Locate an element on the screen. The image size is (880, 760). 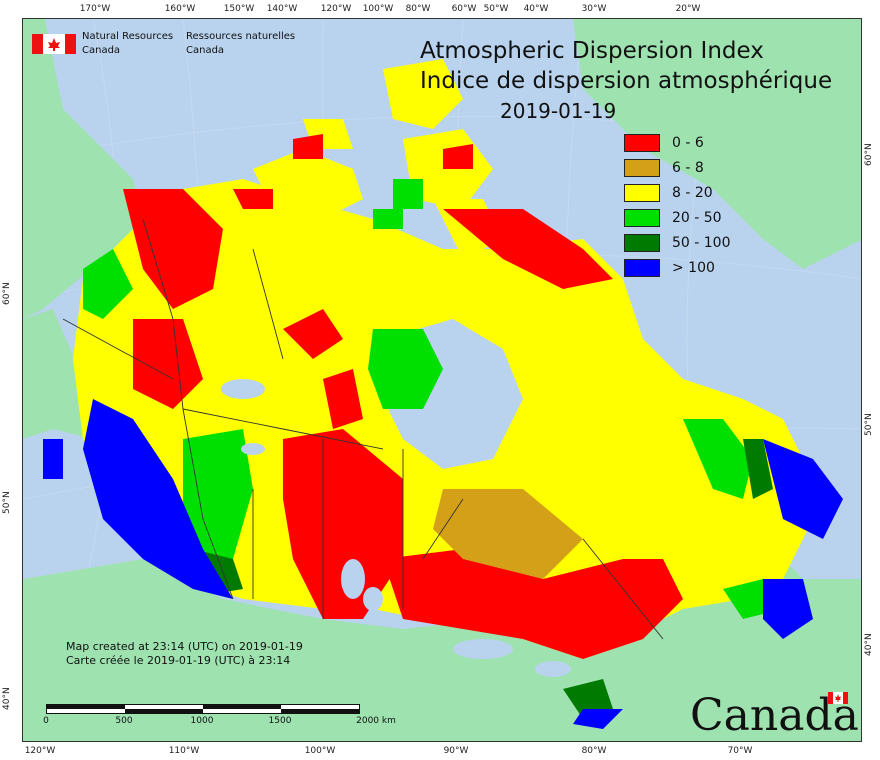
alaska is located at coordinates (83, 169).